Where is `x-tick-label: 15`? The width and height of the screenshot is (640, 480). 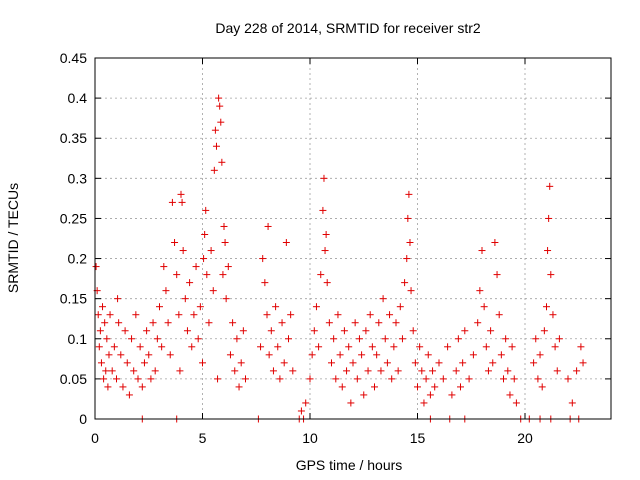 x-tick-label: 15 is located at coordinates (418, 438).